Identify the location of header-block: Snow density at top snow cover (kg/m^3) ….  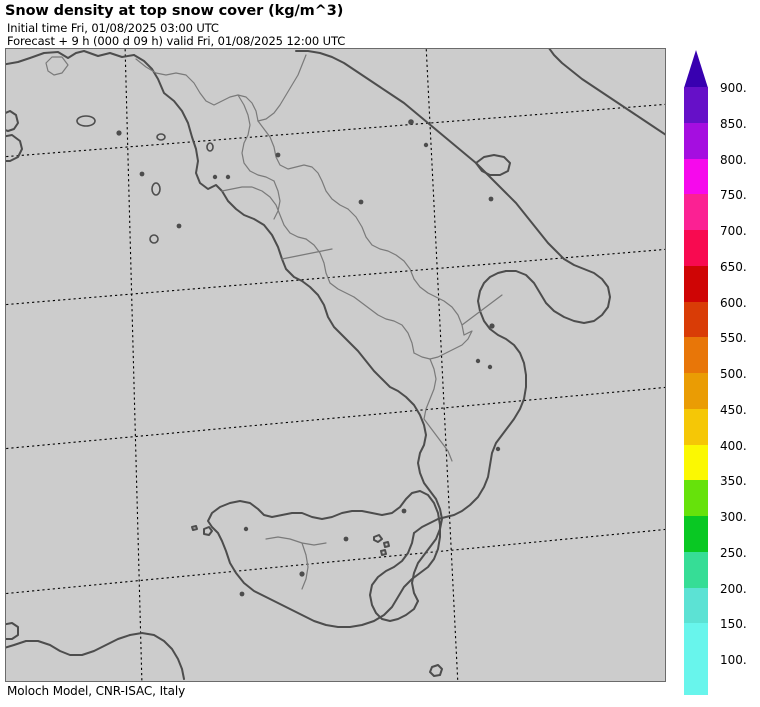
(335, 24).